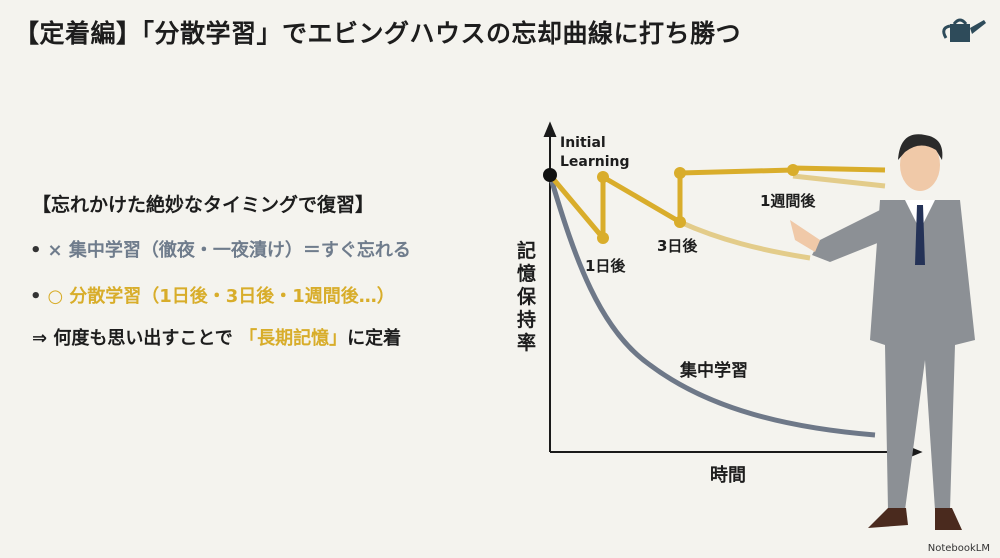 The image size is (1000, 558). Describe the element at coordinates (550, 129) in the screenshot. I see `y-axis-arrow` at that location.